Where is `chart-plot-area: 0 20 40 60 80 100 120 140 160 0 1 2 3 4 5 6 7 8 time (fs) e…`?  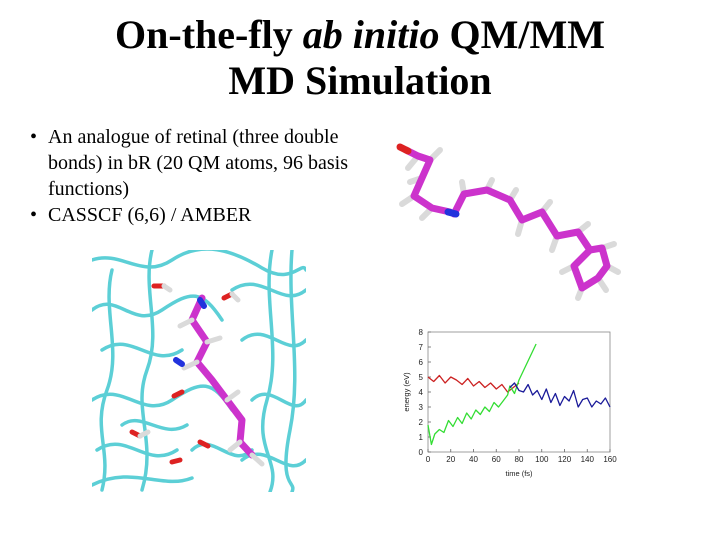 chart-plot-area: 0 20 40 60 80 100 120 140 160 0 1 2 3 4 5 6 7 8 time (fs) e… is located at coordinates (509, 403).